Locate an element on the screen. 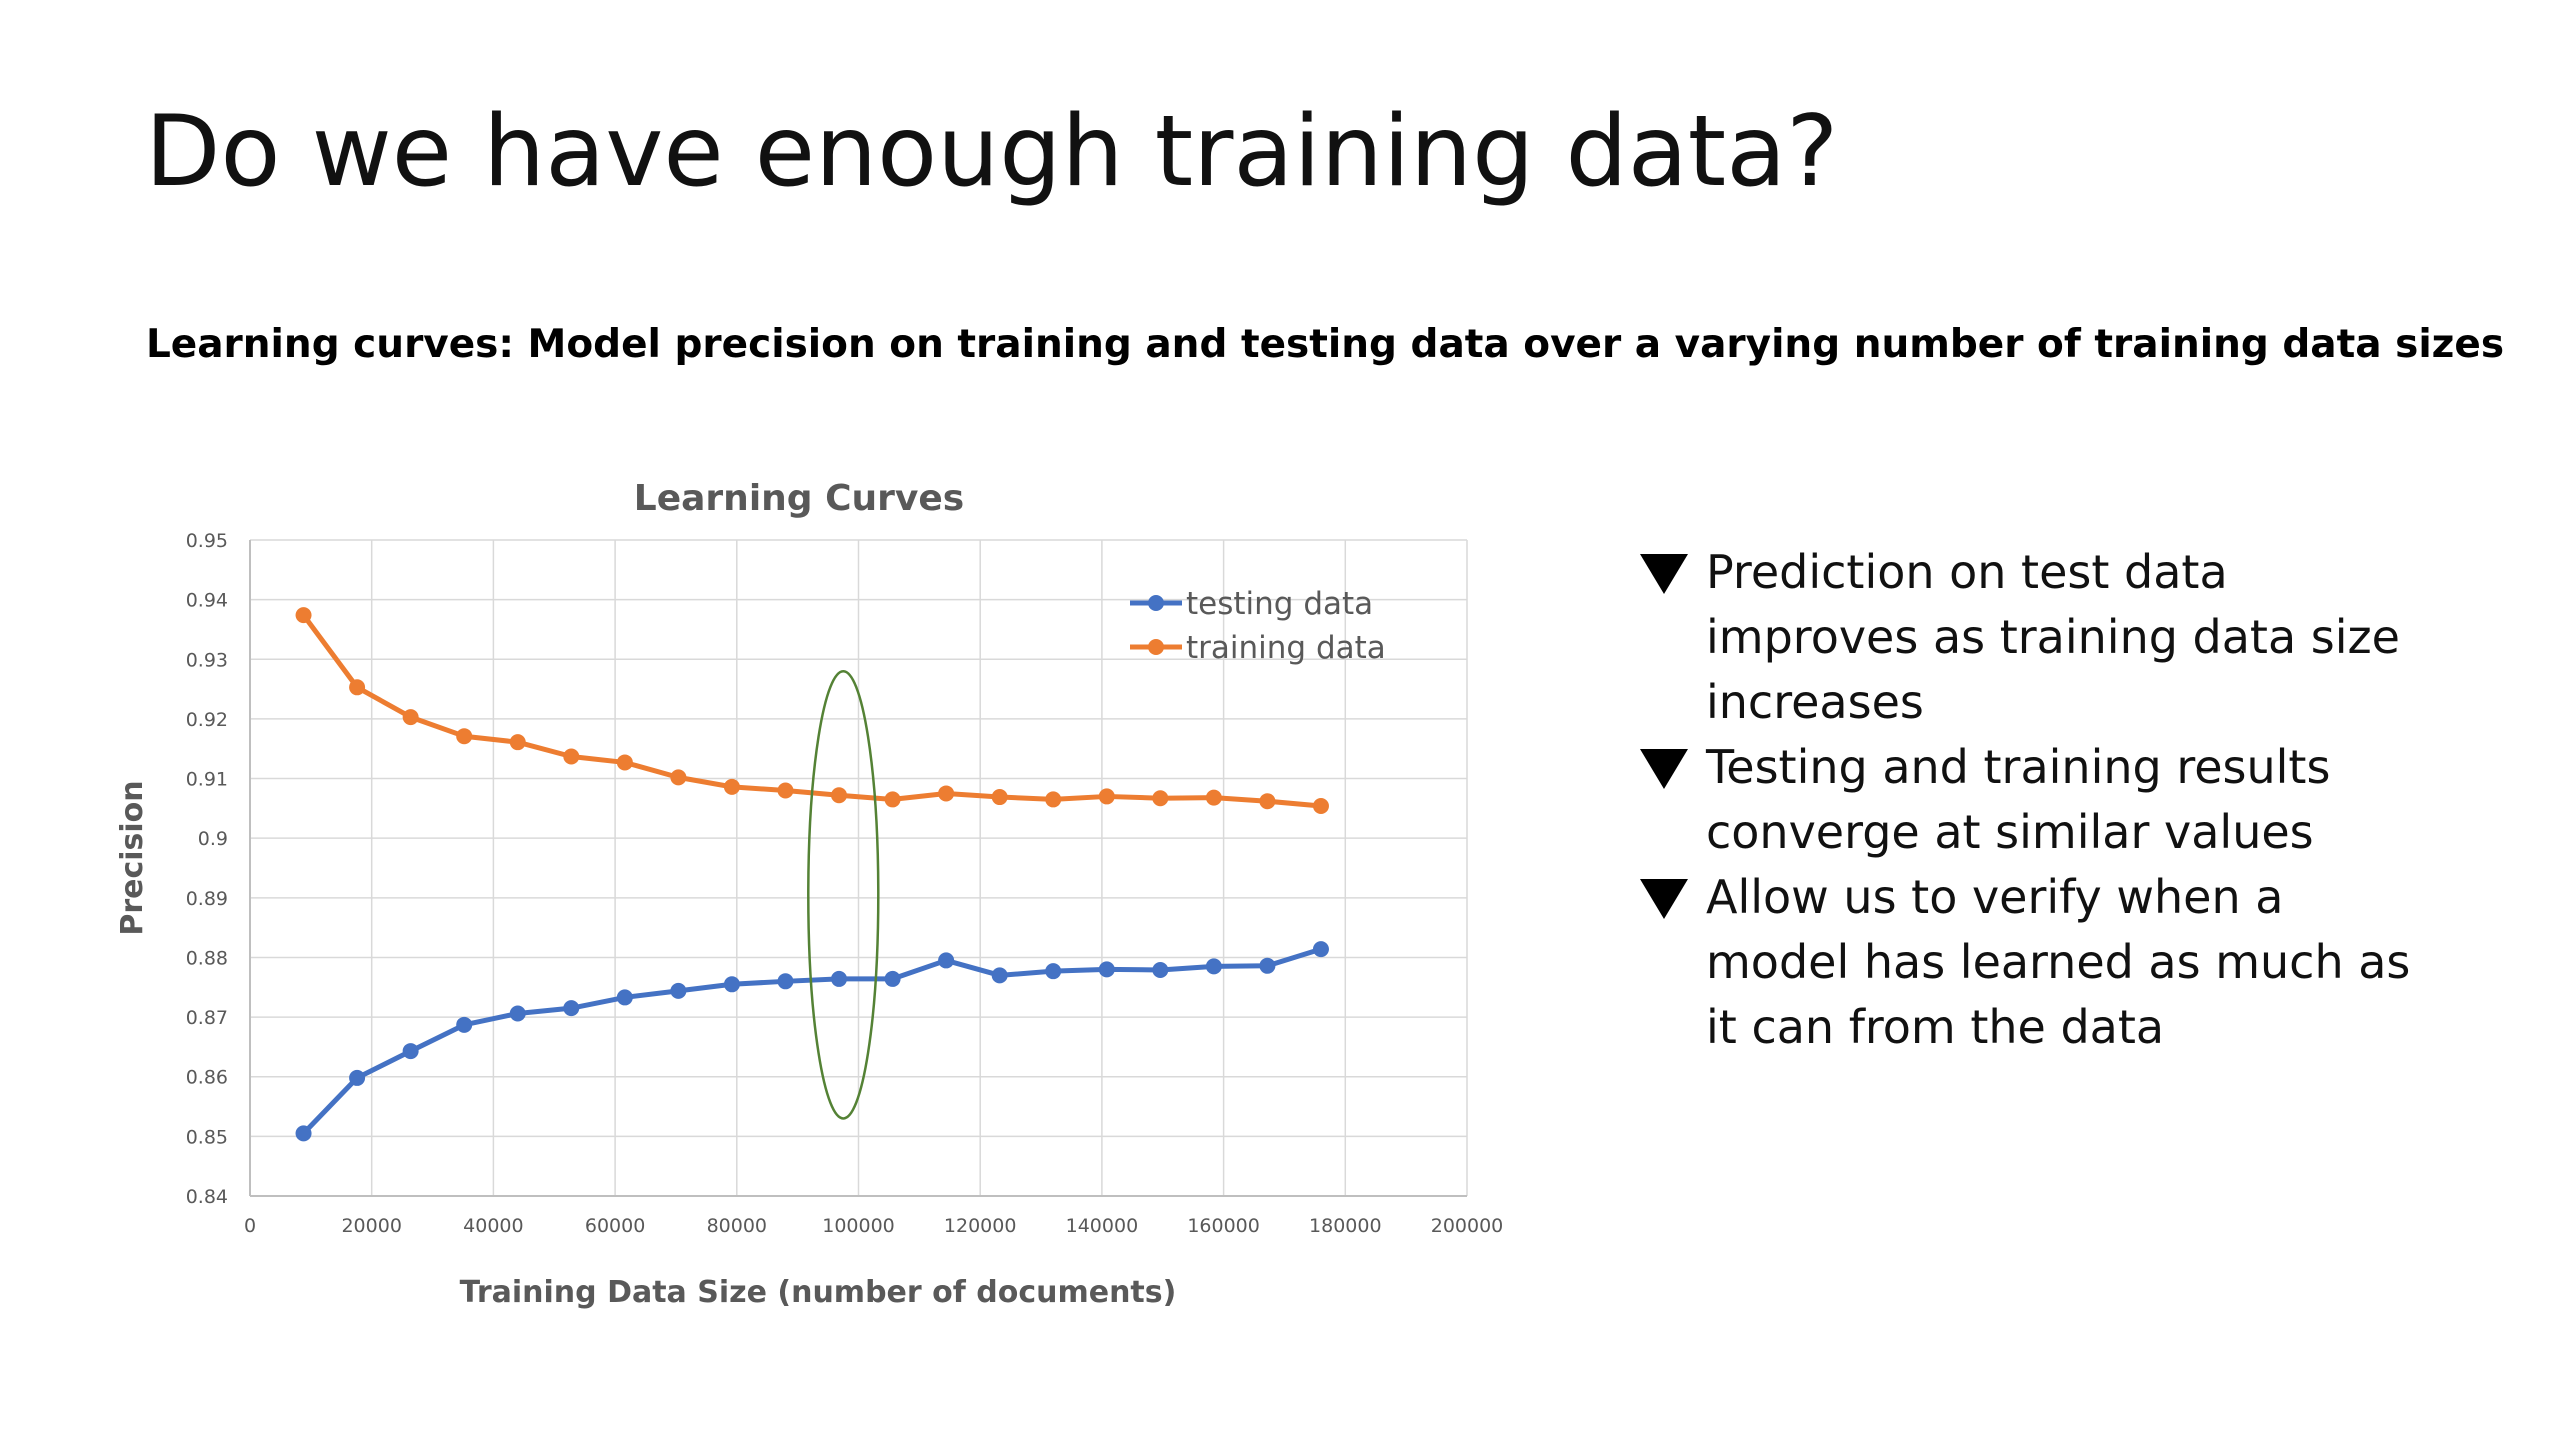 The height and width of the screenshot is (1440, 2560). x-tick-label: 20000 is located at coordinates (371, 1226).